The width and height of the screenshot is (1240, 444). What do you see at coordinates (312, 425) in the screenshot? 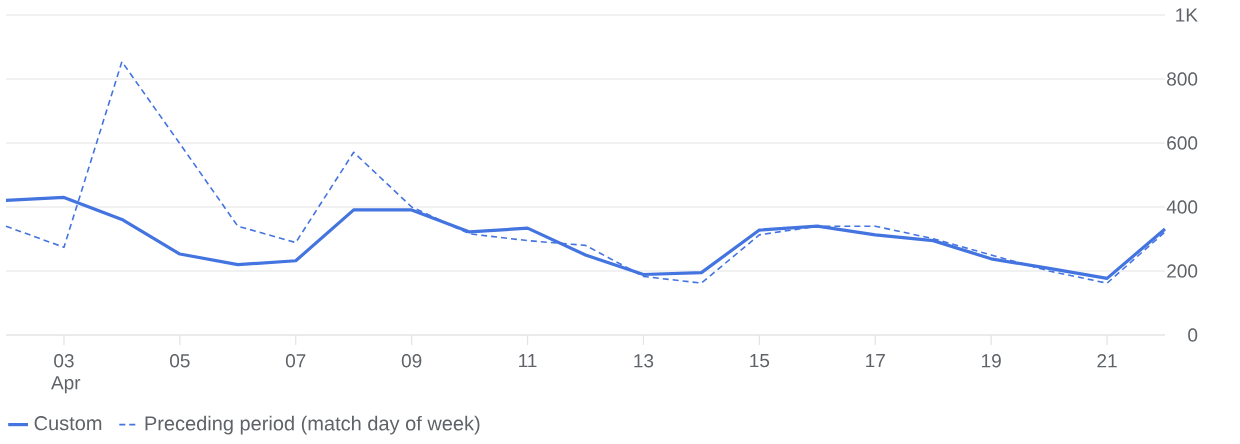
I see `legend-label: Preceding period (match day of week)` at bounding box center [312, 425].